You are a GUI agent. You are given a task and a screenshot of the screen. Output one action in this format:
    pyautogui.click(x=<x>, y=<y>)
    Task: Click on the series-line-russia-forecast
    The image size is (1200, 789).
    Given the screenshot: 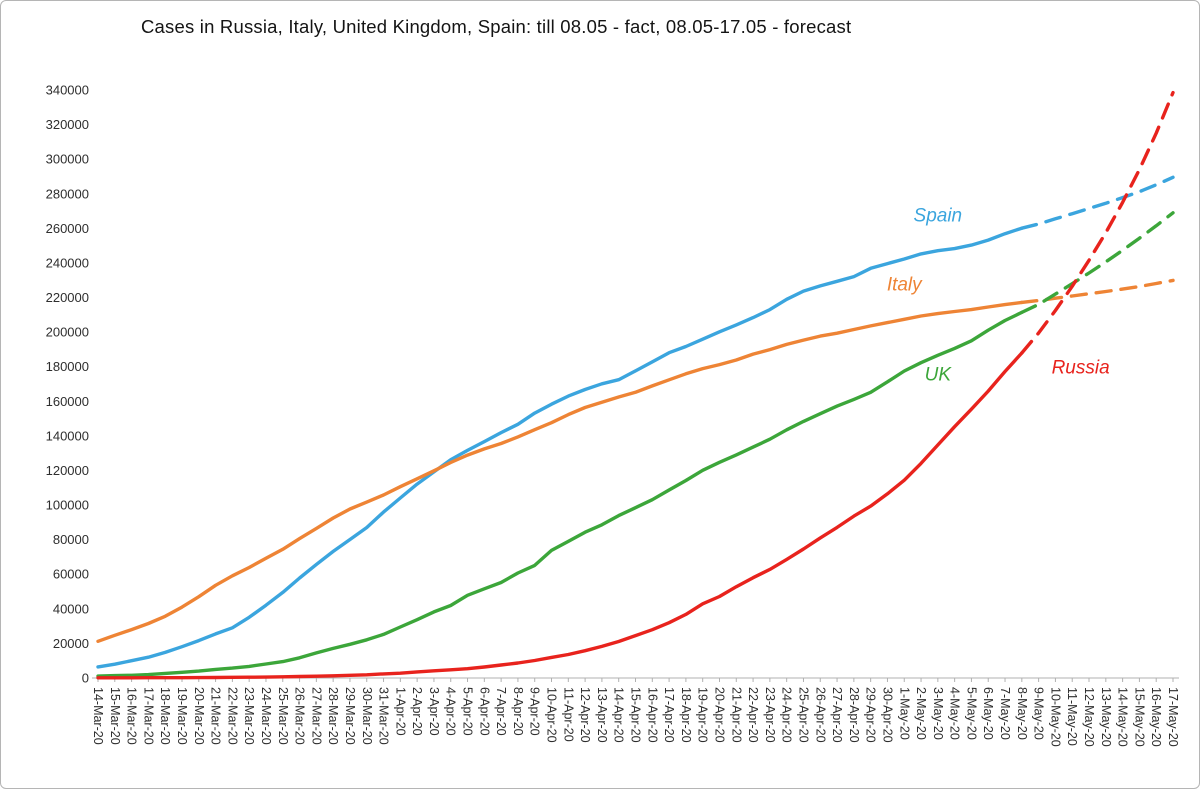 What is the action you would take?
    pyautogui.click(x=1097, y=222)
    